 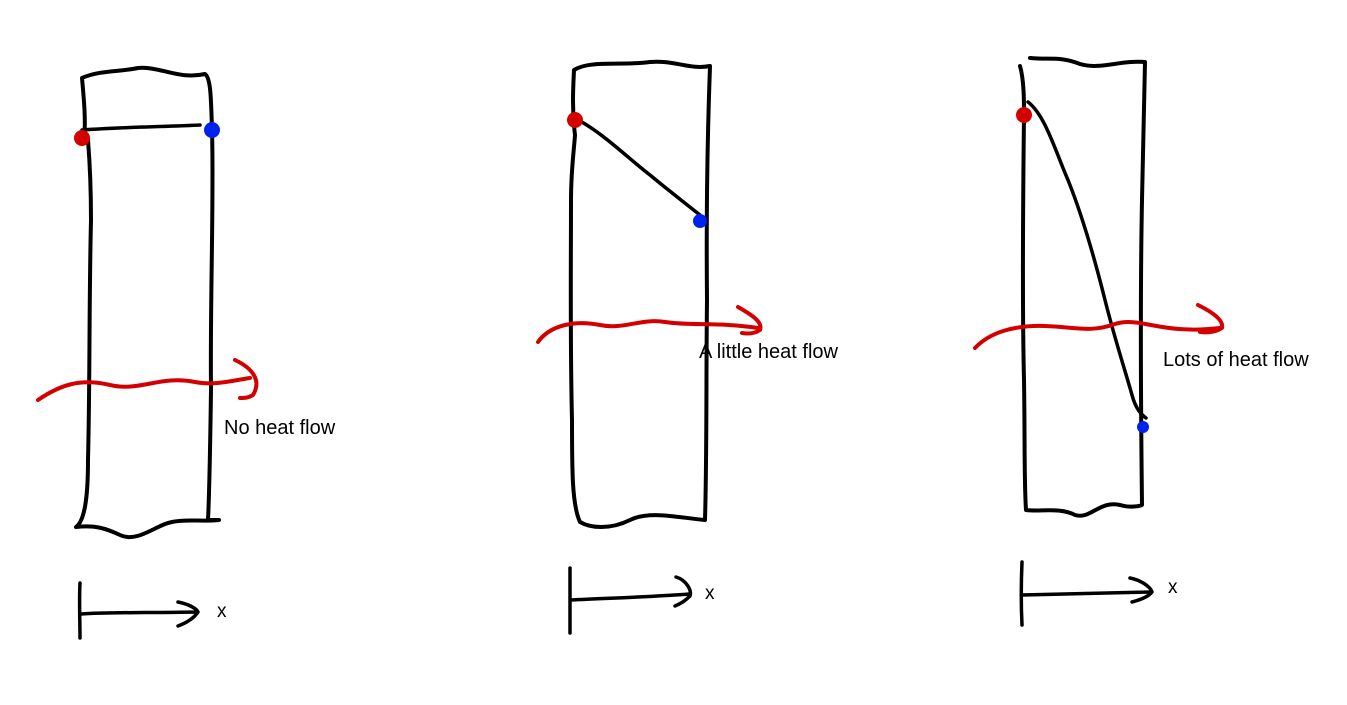 I want to click on panel-2-label: A little heat flow, so click(x=768, y=352).